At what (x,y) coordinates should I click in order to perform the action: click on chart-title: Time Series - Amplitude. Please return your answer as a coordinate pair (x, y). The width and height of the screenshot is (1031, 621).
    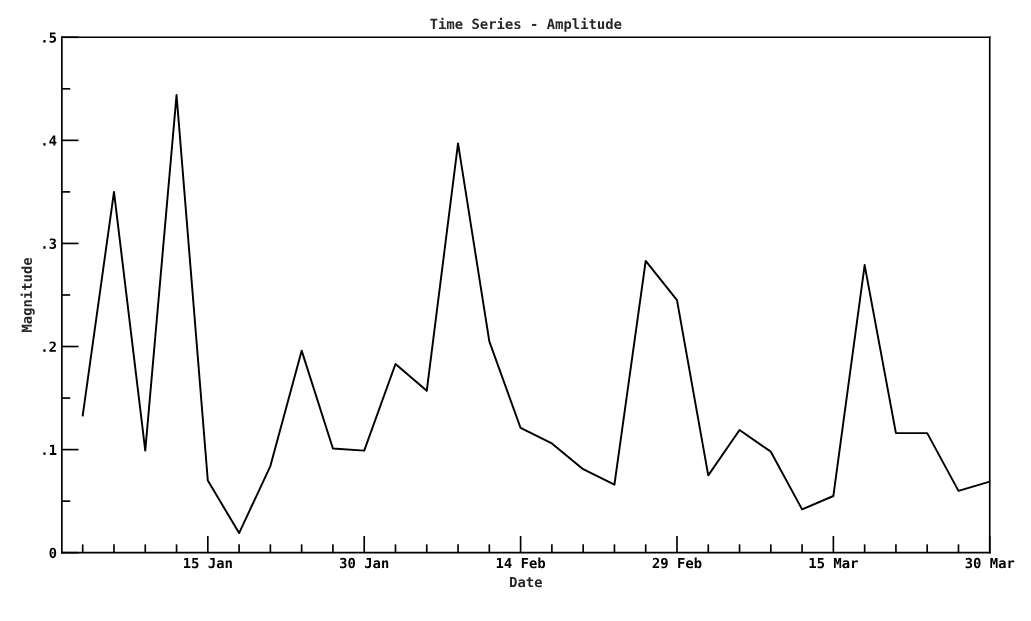
    Looking at the image, I should click on (526, 24).